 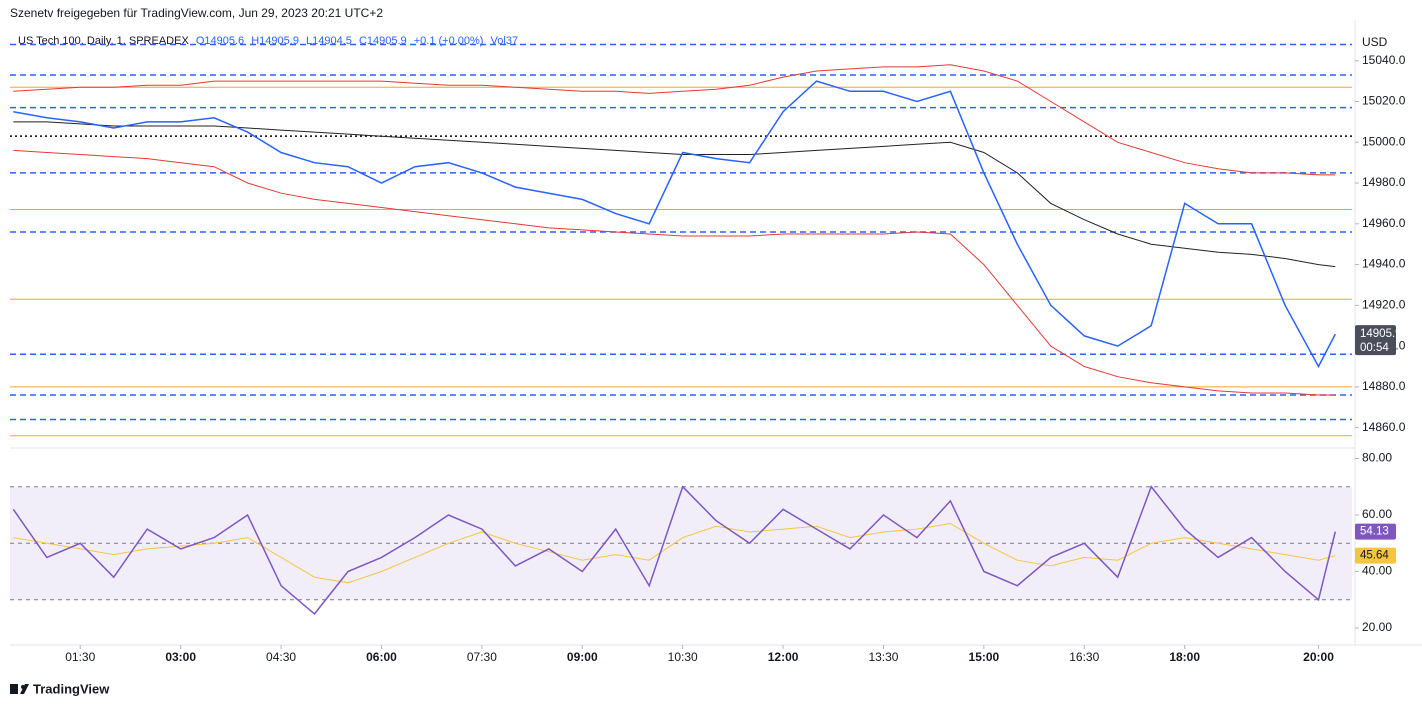 What do you see at coordinates (71, 688) in the screenshot?
I see `footer-brand: TradingView` at bounding box center [71, 688].